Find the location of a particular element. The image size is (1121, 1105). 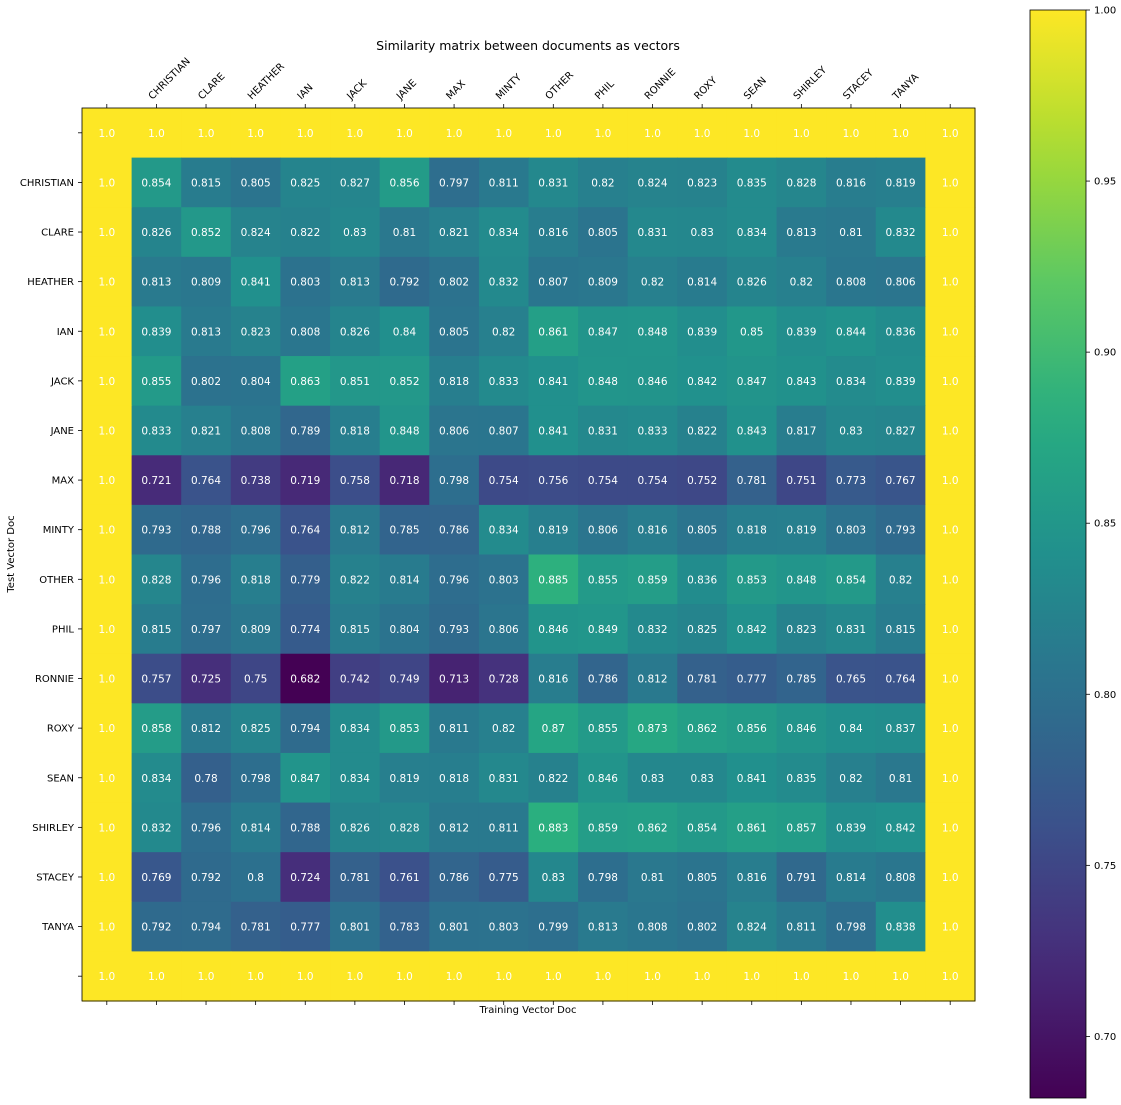

cell-value-label: 0.781 is located at coordinates (752, 481).